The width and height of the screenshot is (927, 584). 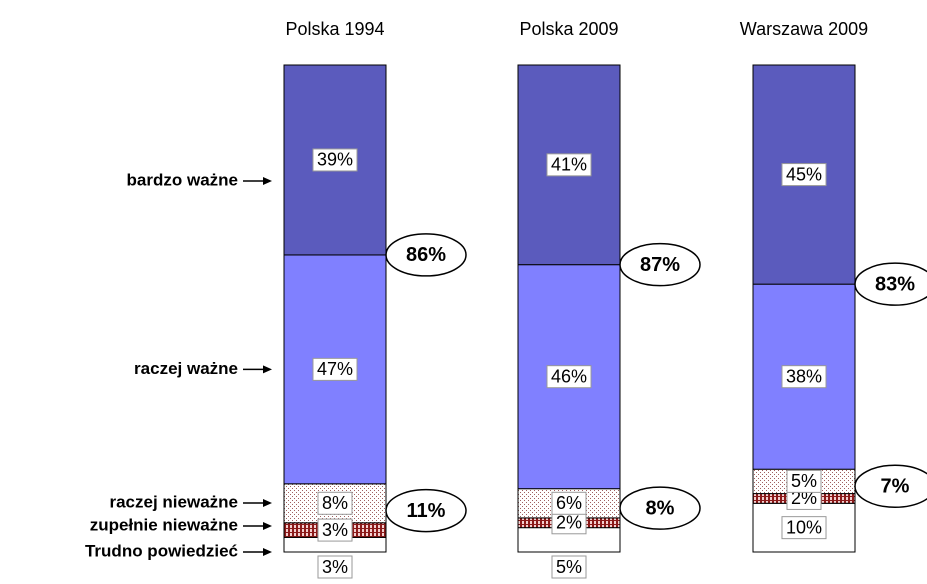 I want to click on total-label: 8%, so click(x=660, y=508).